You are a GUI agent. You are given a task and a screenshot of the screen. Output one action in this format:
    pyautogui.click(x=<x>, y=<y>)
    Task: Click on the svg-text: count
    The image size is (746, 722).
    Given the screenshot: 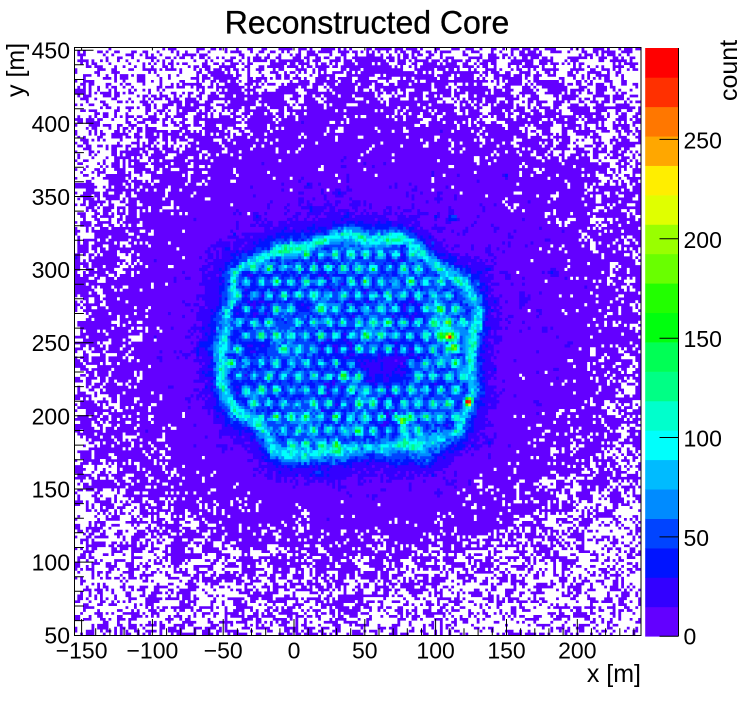 What is the action you would take?
    pyautogui.click(x=729, y=70)
    